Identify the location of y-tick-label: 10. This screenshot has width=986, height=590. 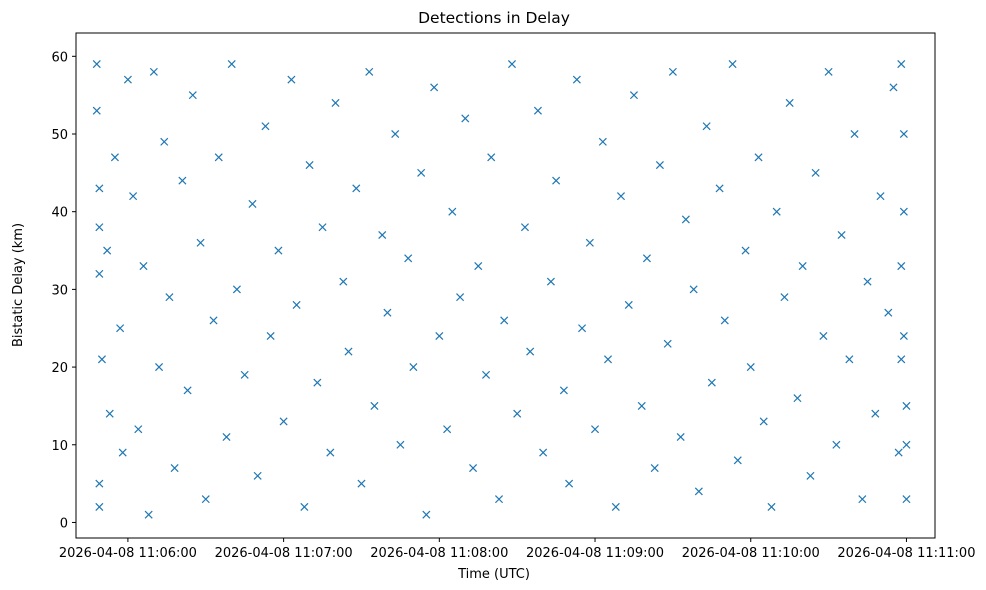
(59, 446).